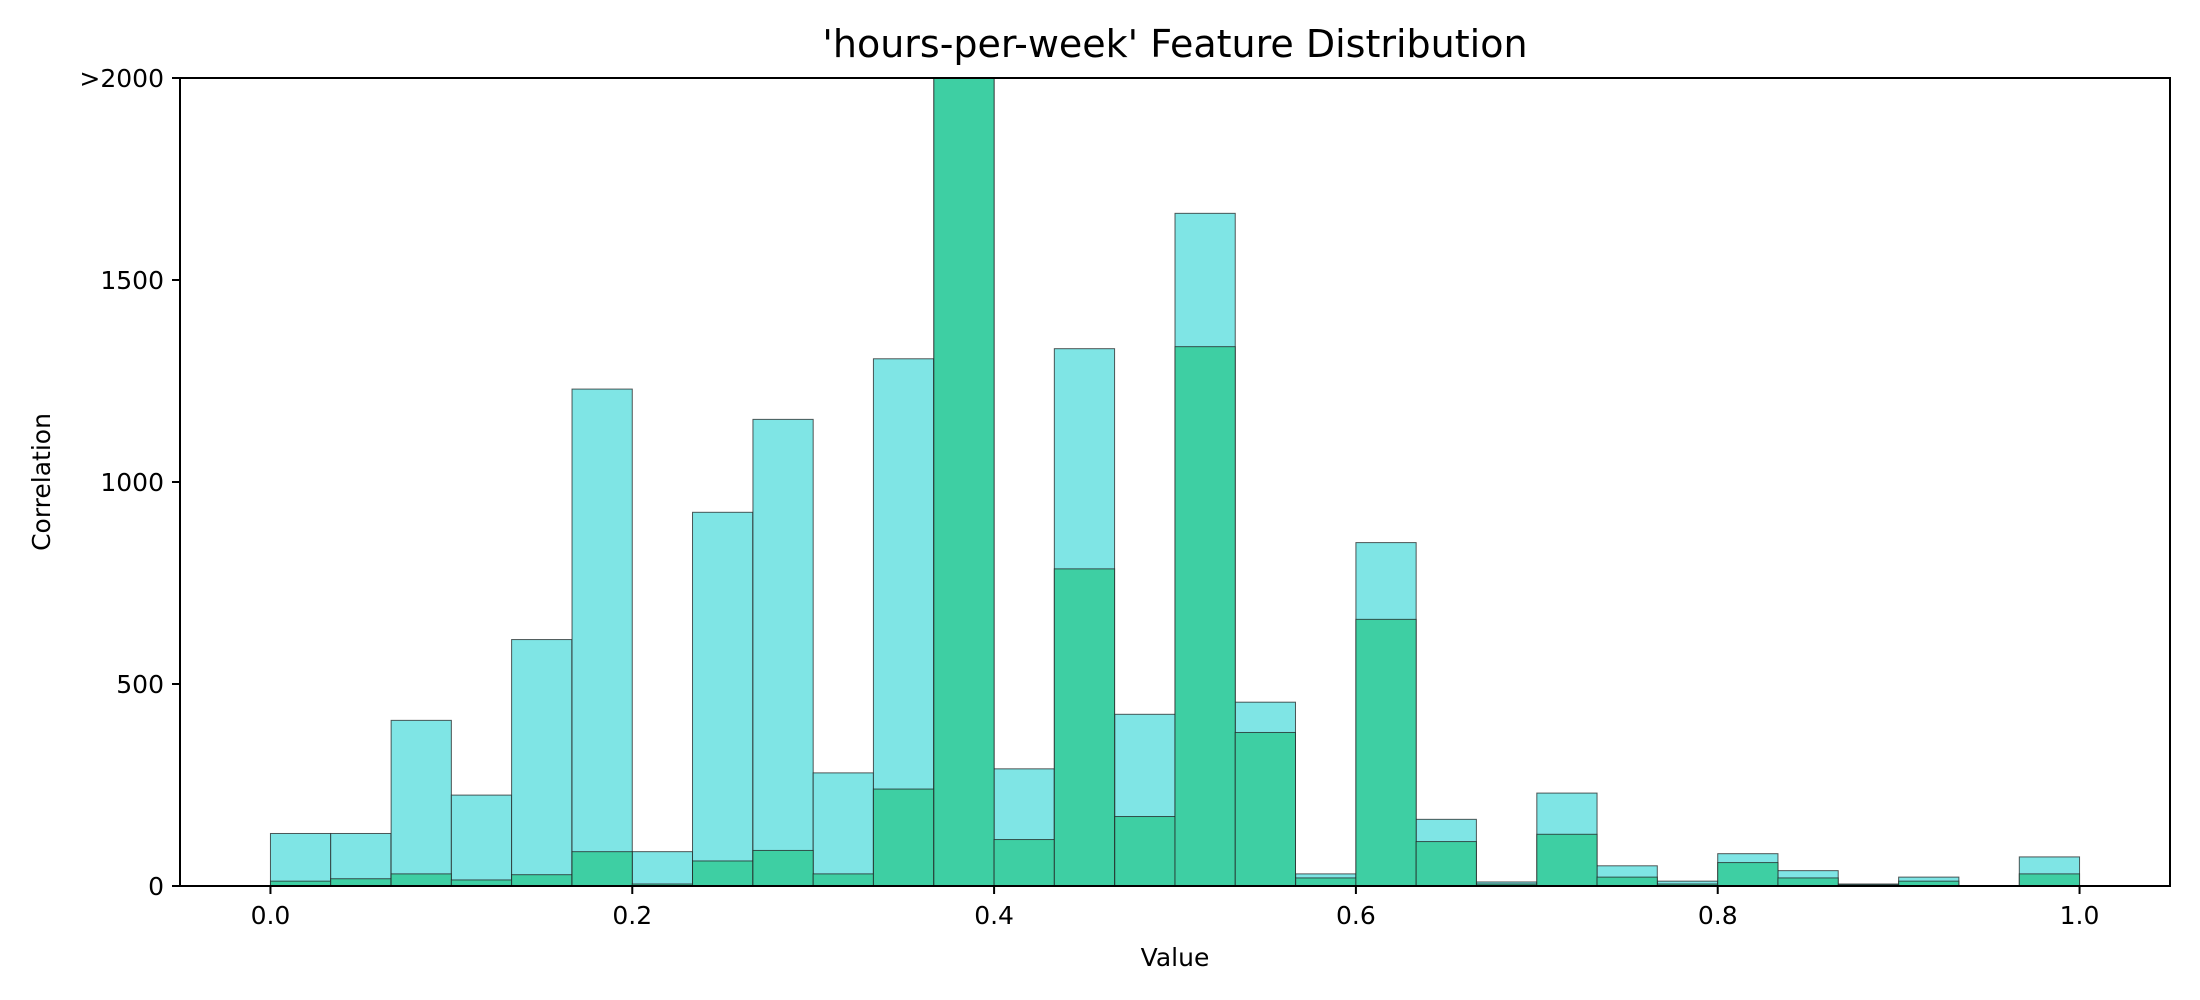 The image size is (2200, 1000). Describe the element at coordinates (140, 684) in the screenshot. I see `y-tick-label-2: 500` at that location.